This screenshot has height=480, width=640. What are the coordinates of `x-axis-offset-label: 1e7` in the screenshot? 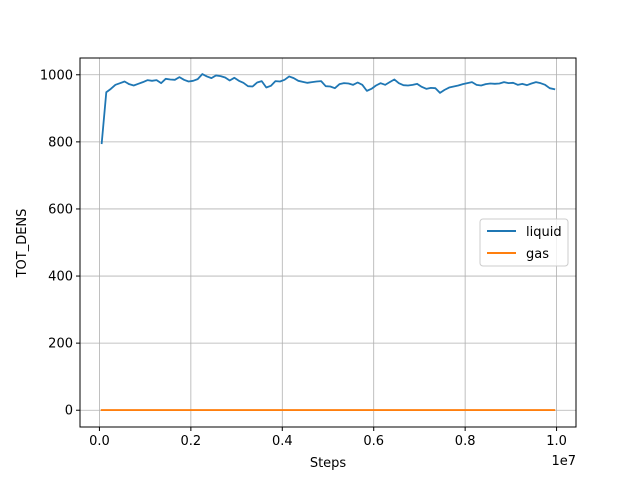 It's located at (563, 461).